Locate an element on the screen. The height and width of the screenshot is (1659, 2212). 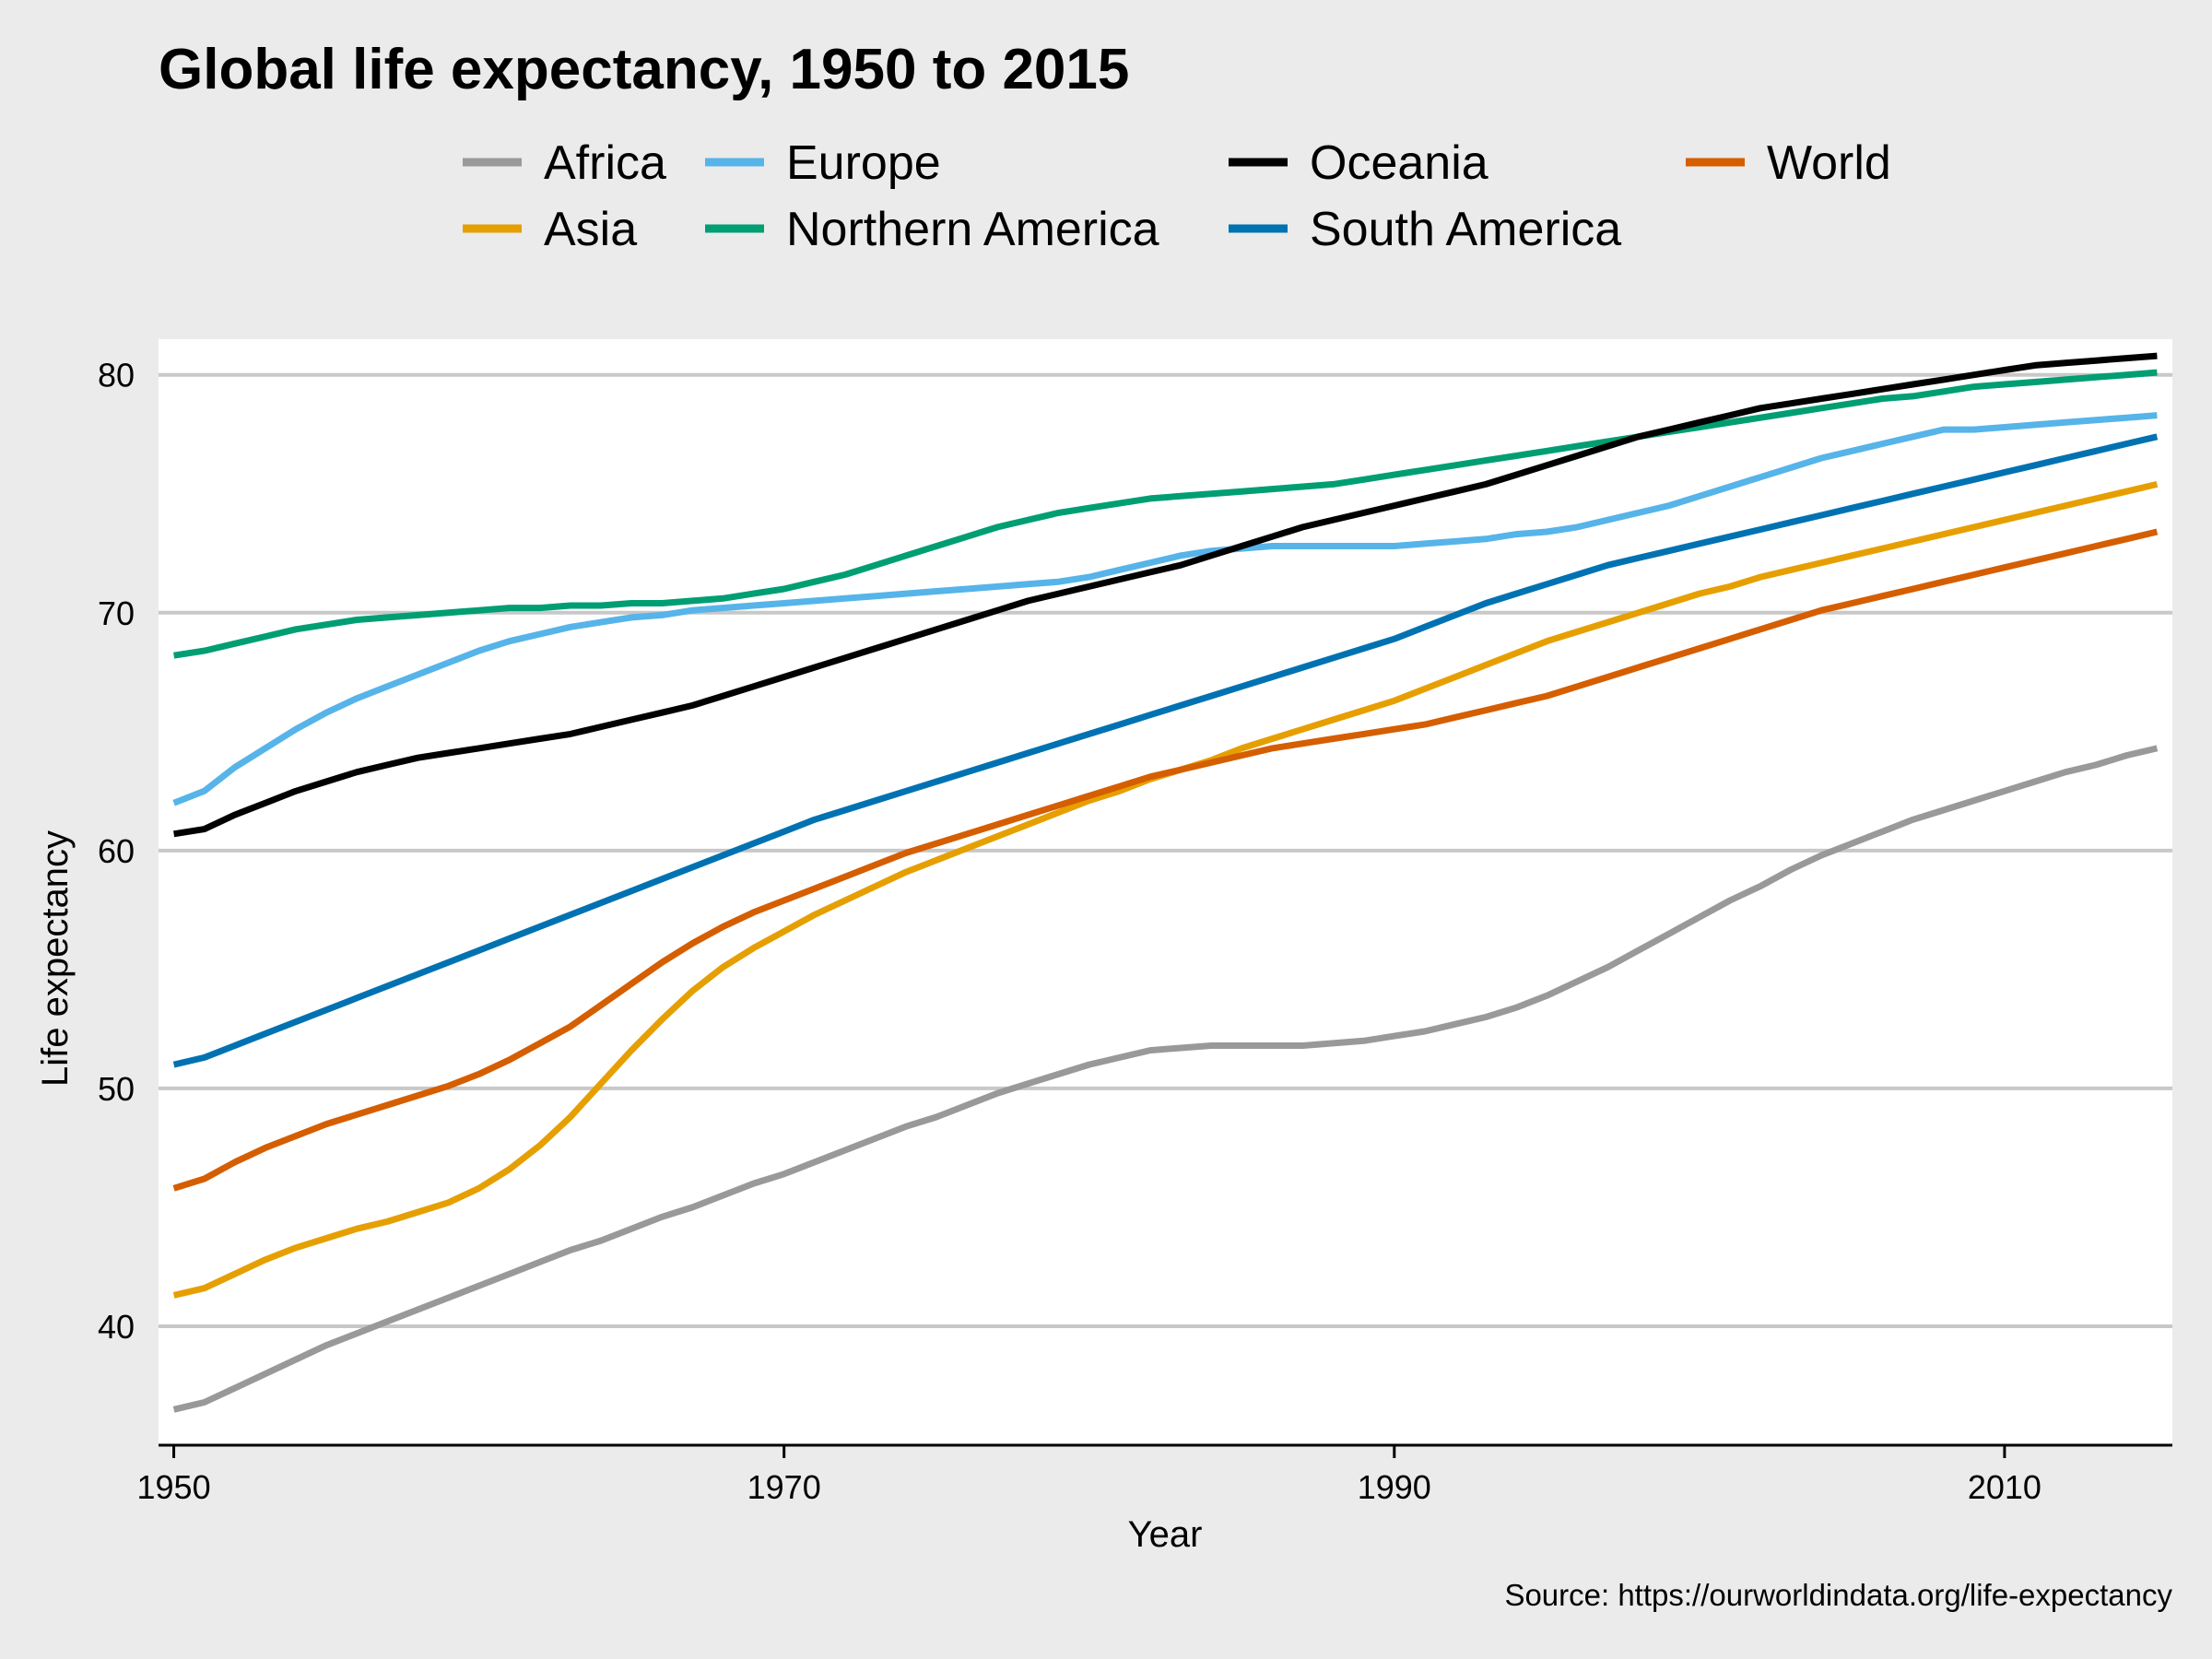
x-tick-label-1970: 1970 is located at coordinates (784, 1487).